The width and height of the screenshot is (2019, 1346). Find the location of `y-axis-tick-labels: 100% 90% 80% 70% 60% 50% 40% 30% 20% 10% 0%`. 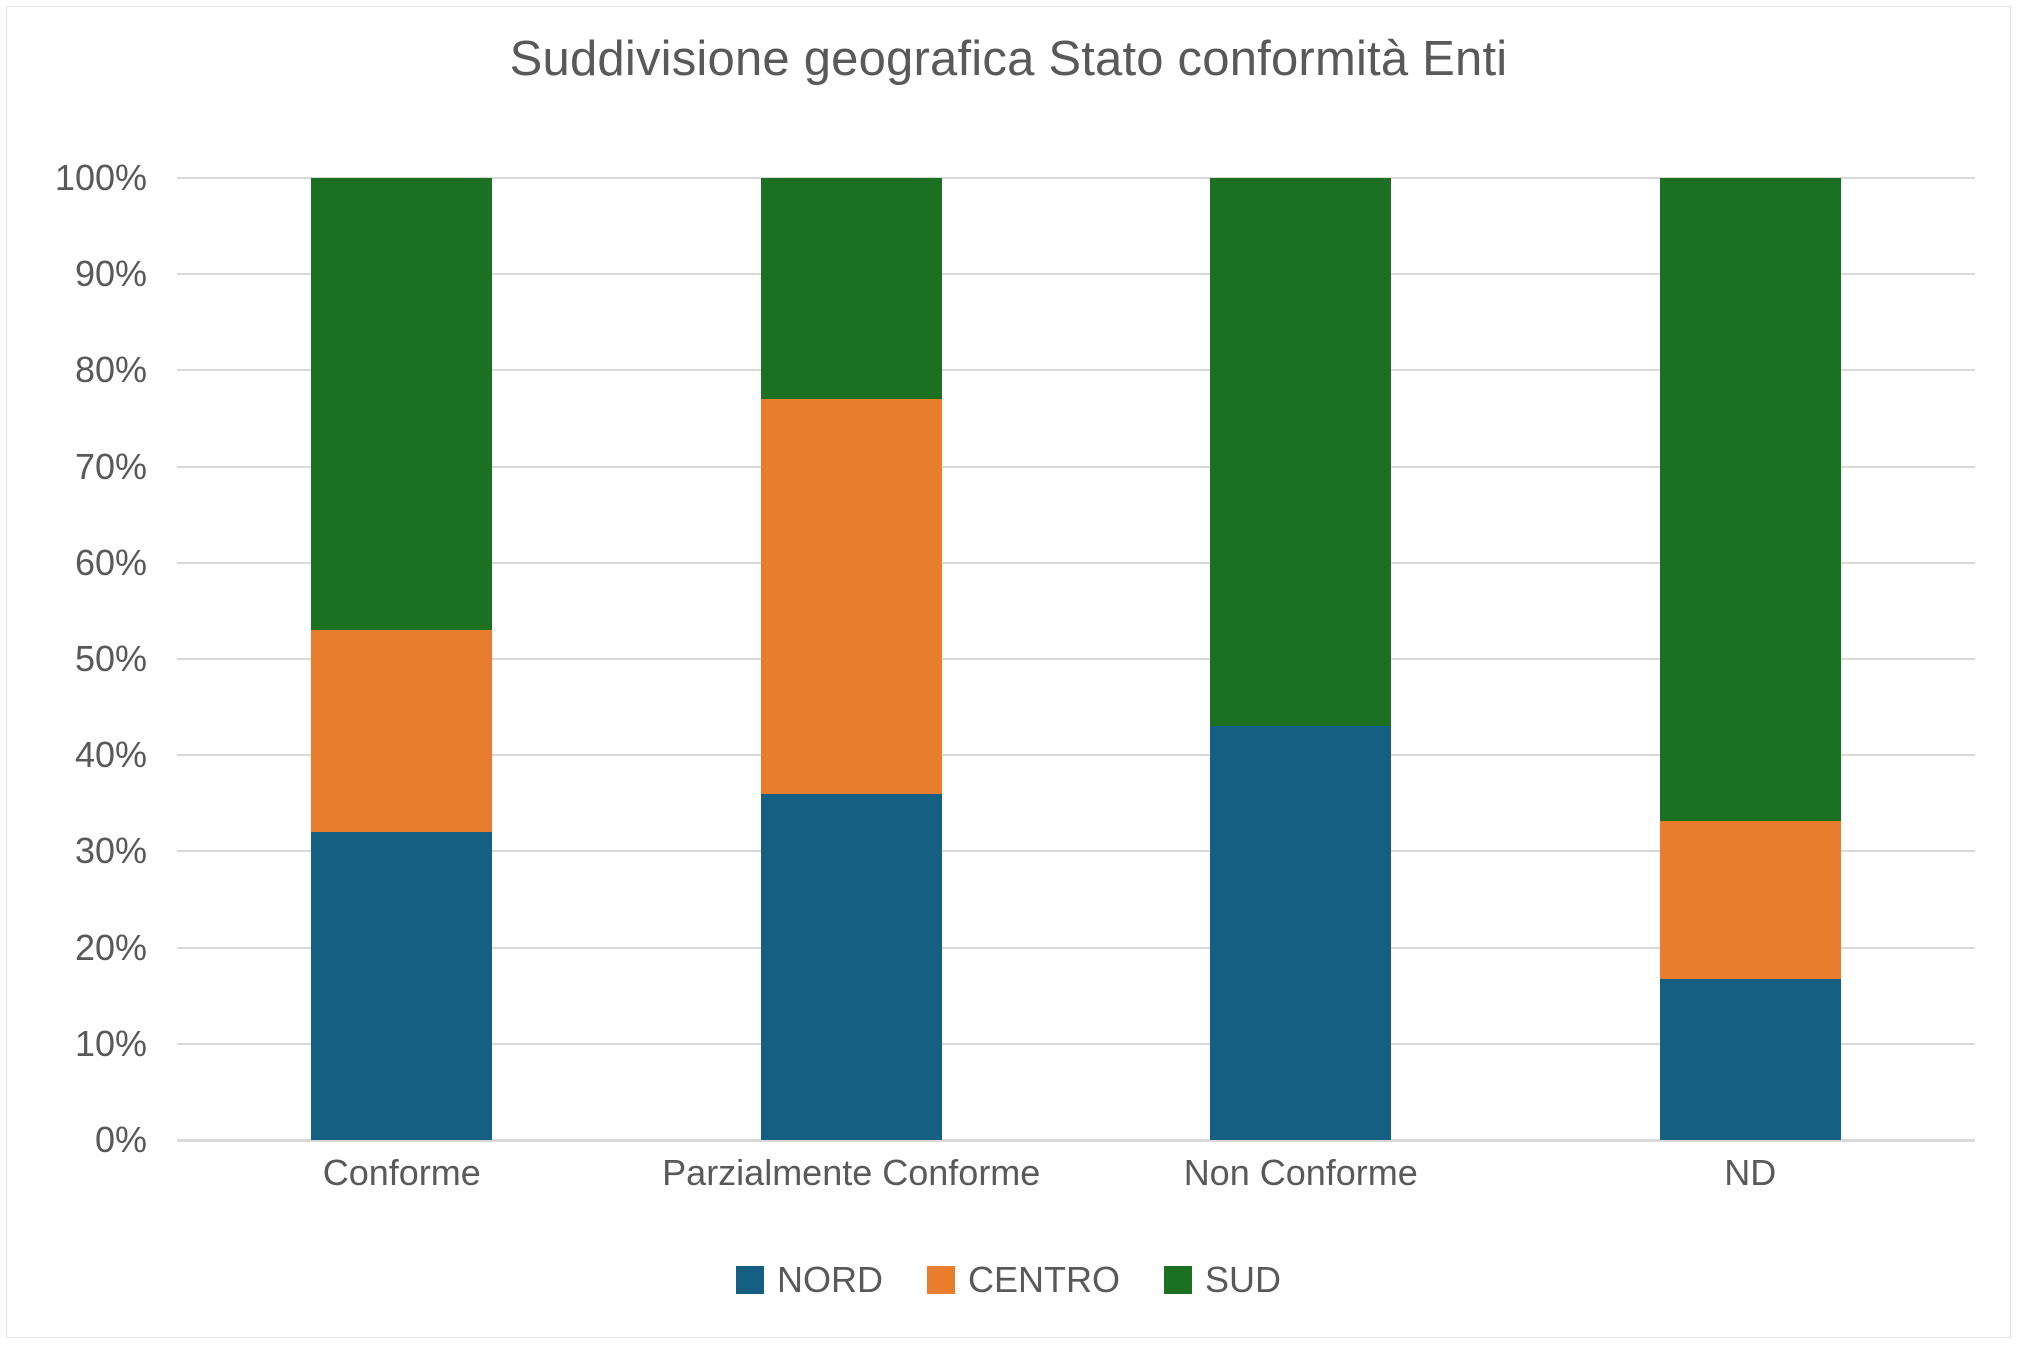

y-axis-tick-labels: 100% 90% 80% 70% 60% 50% 40% 30% 20% 10% 0% is located at coordinates (86, 658).